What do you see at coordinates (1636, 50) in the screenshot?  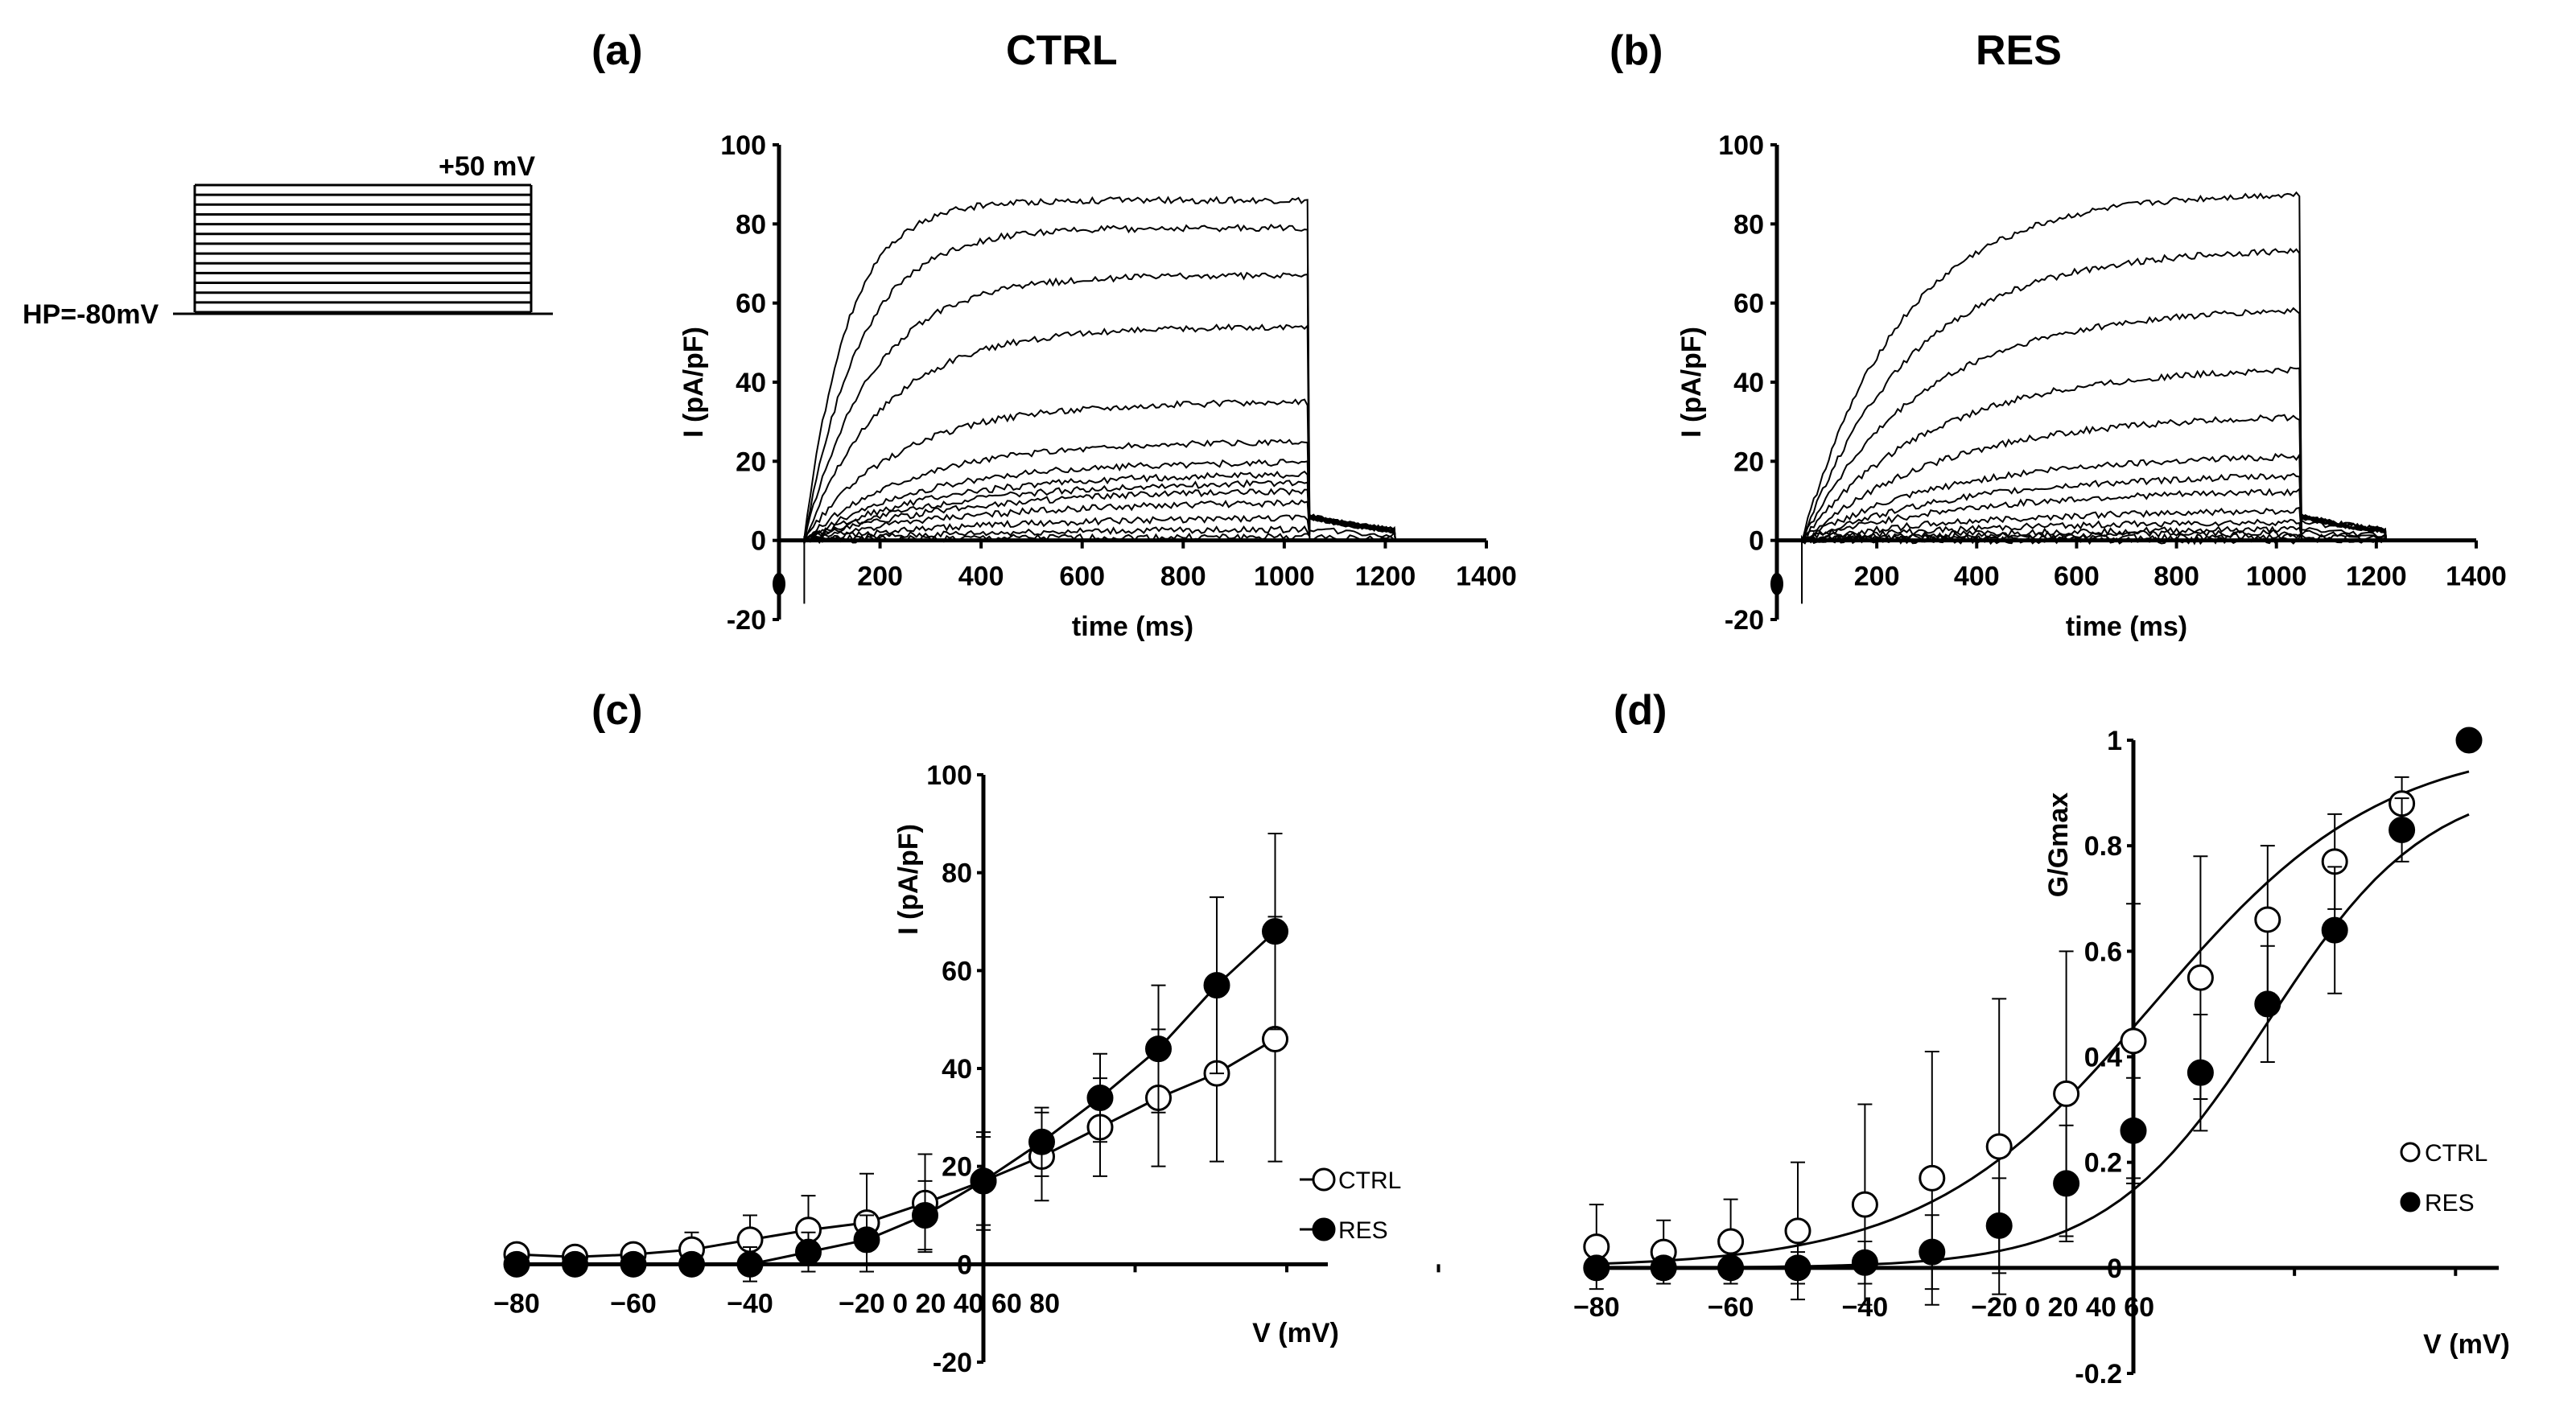 I see `panel-b-letter: (b)` at bounding box center [1636, 50].